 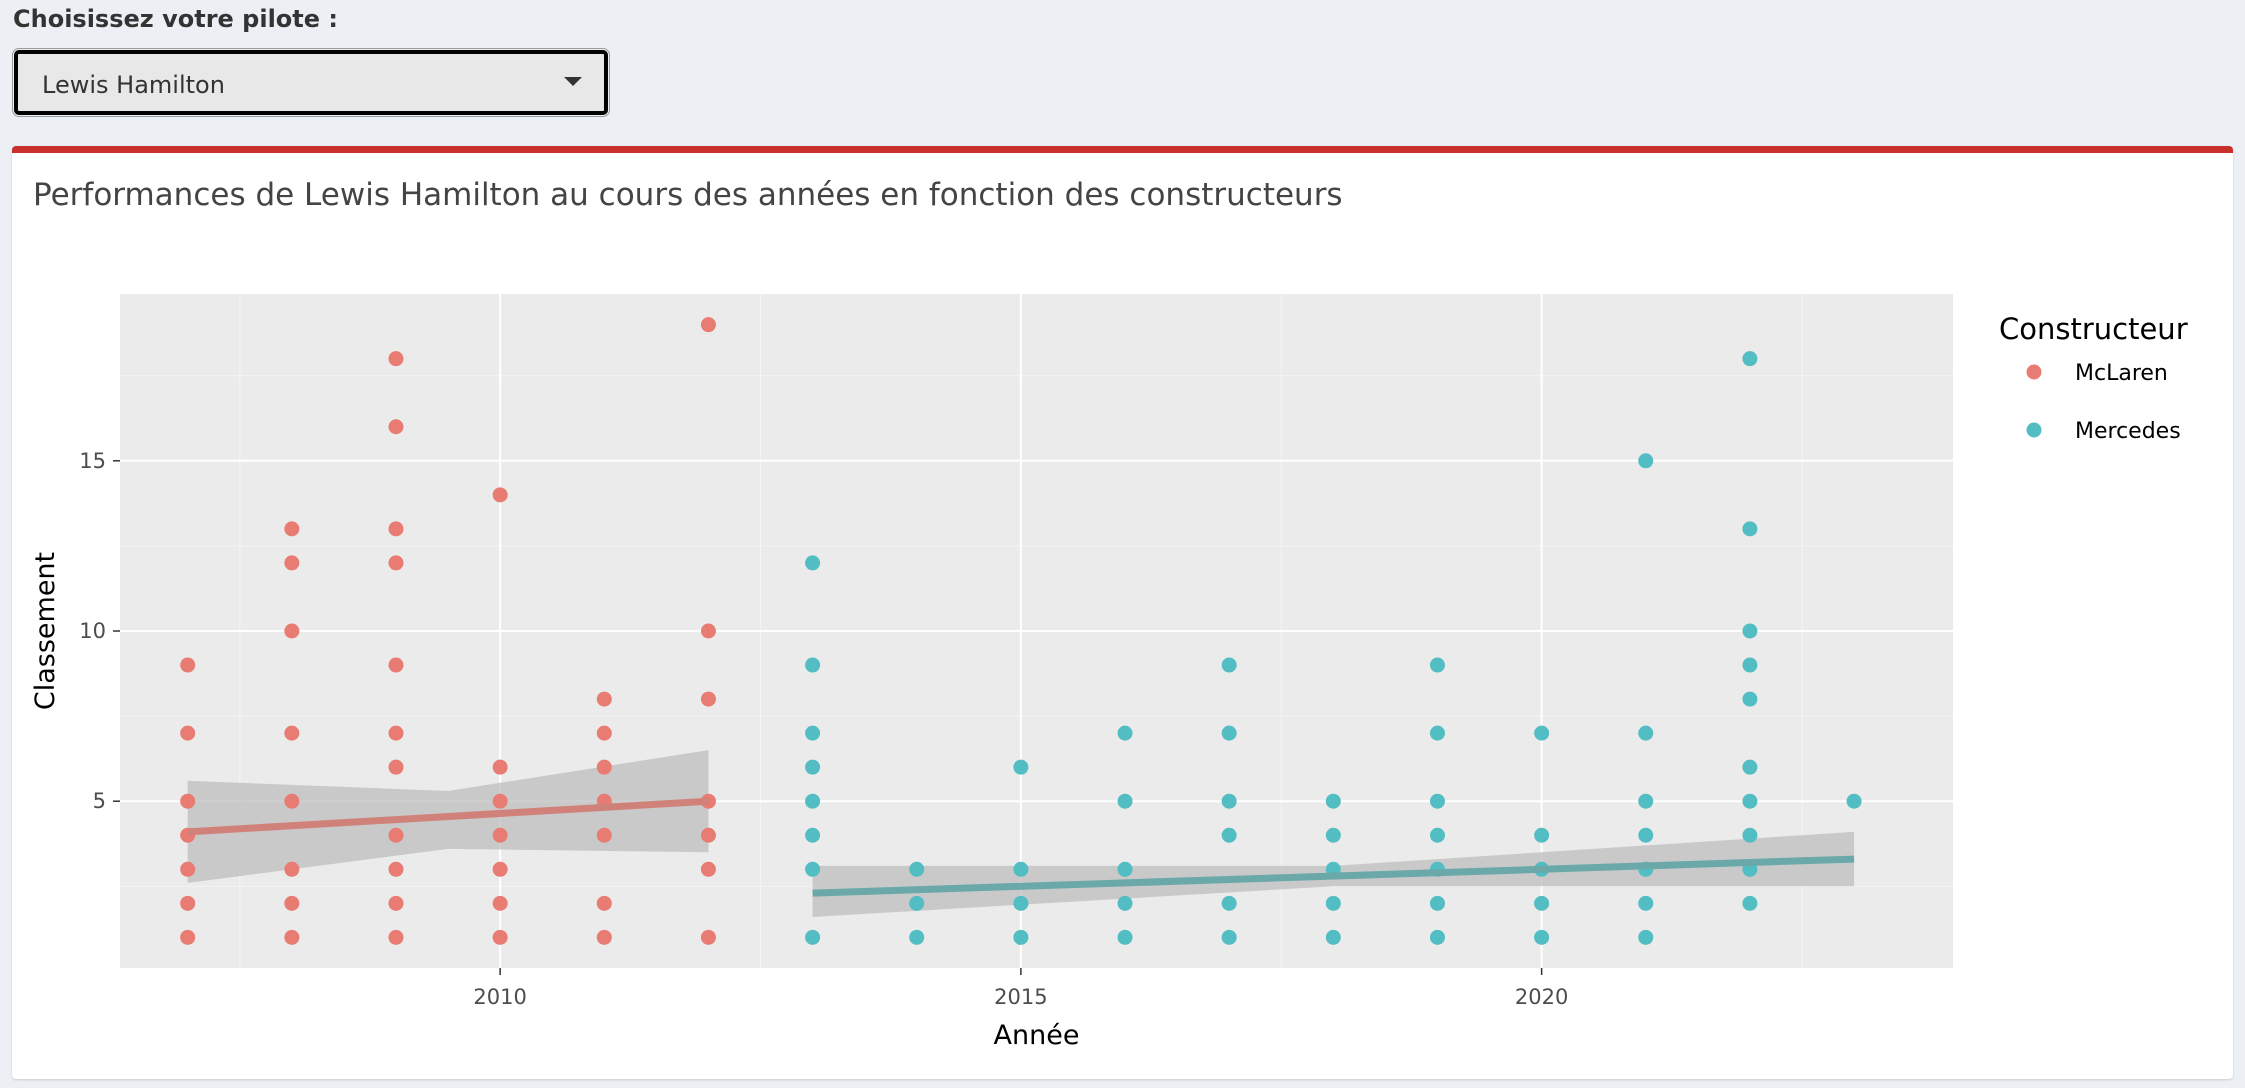 I want to click on y-axis-title: Classement, so click(x=45, y=631).